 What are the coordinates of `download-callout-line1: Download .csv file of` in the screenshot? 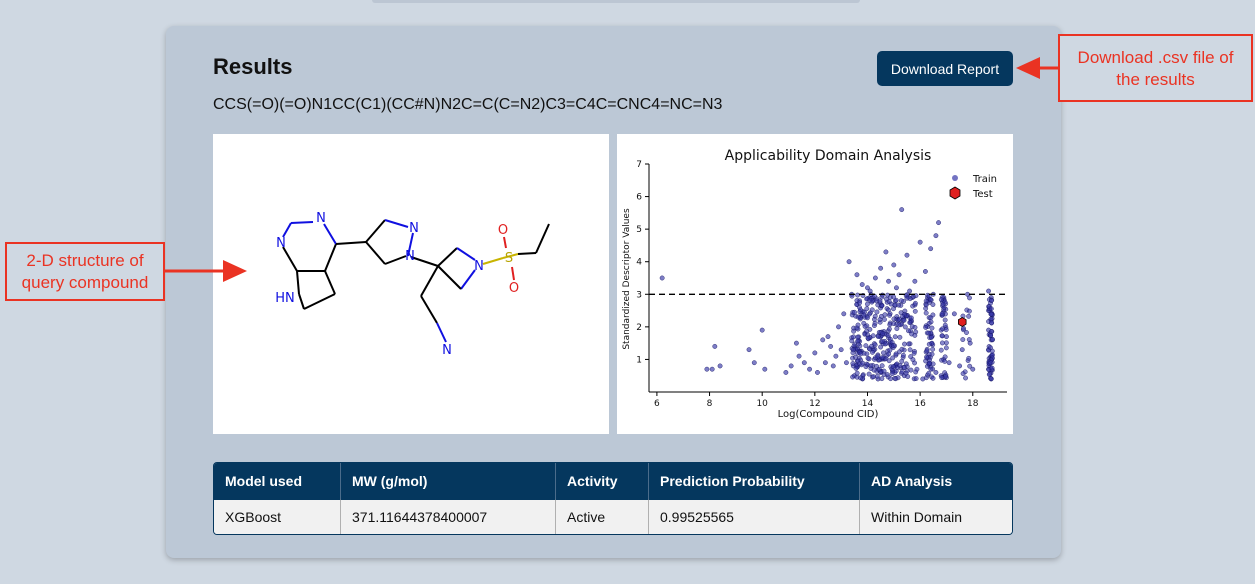 It's located at (1155, 57).